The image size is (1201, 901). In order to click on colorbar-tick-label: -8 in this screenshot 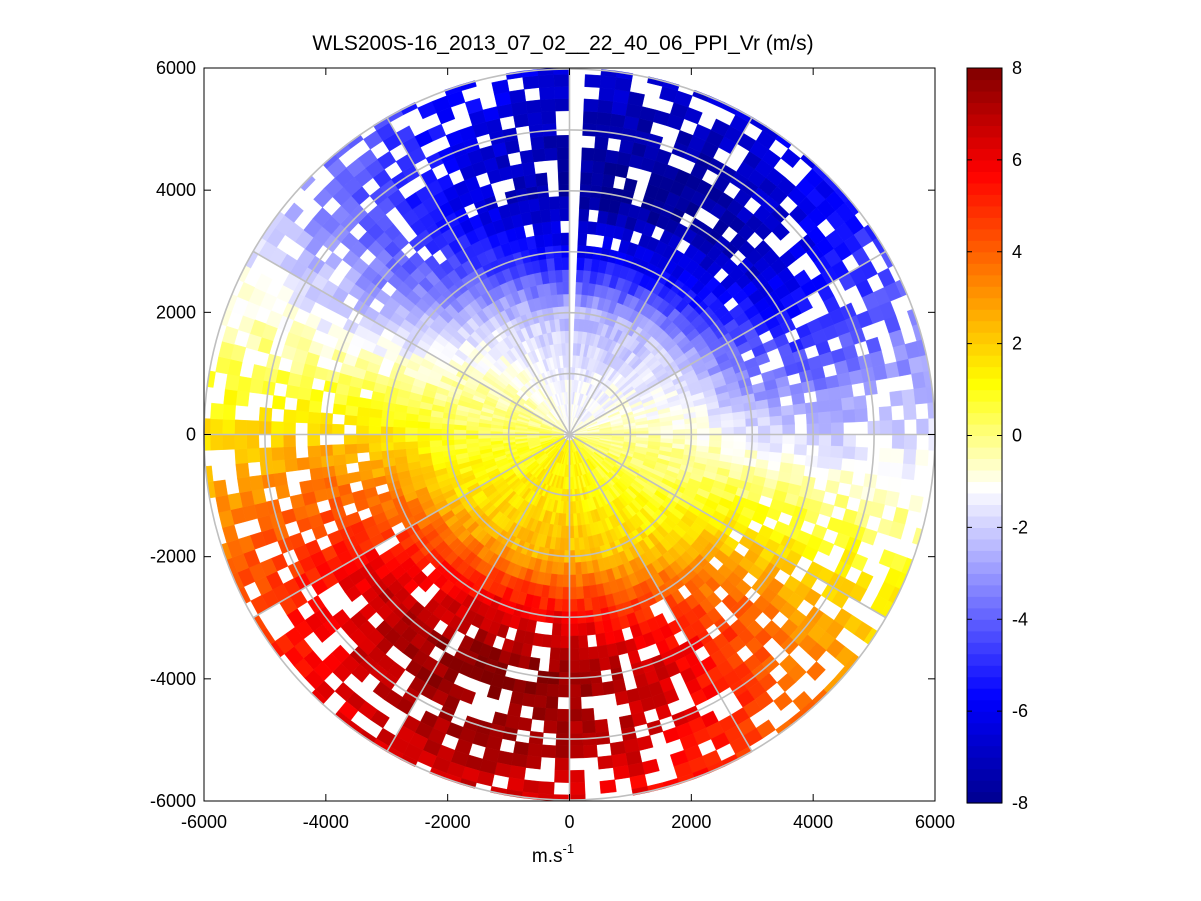, I will do `click(1020, 803)`.